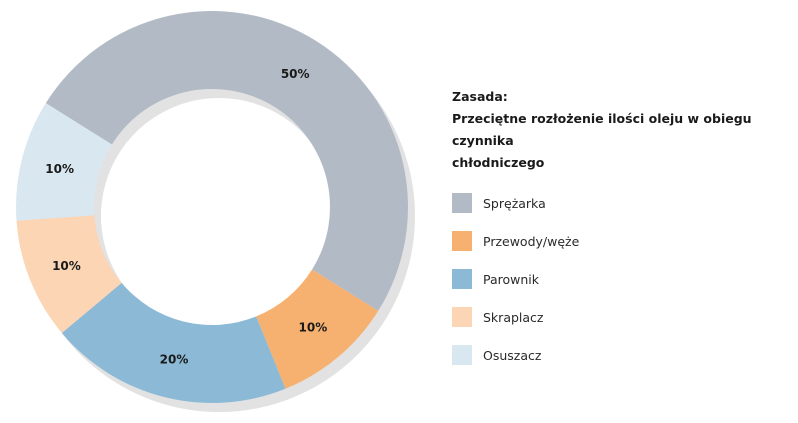 The image size is (798, 423). I want to click on donut-slice-przewody-weze, so click(317, 329).